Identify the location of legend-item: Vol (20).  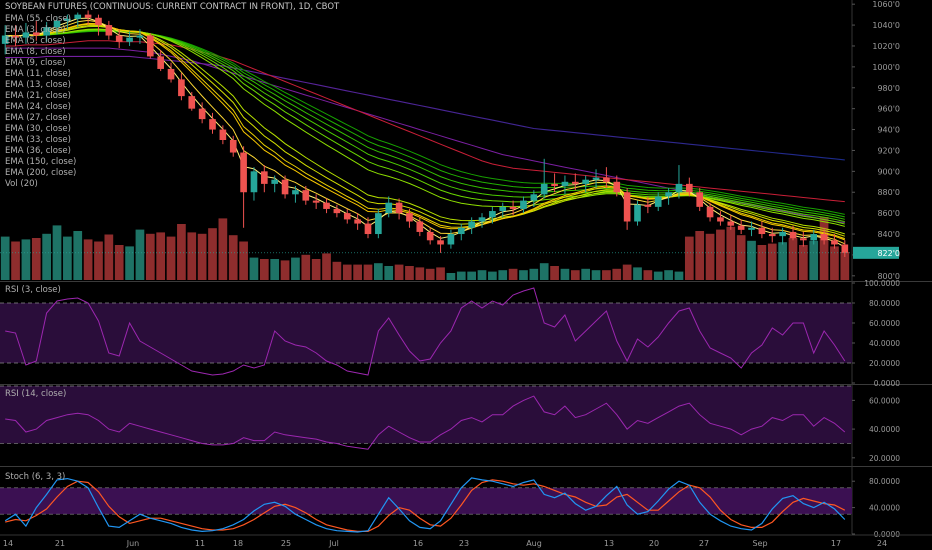
(21, 184).